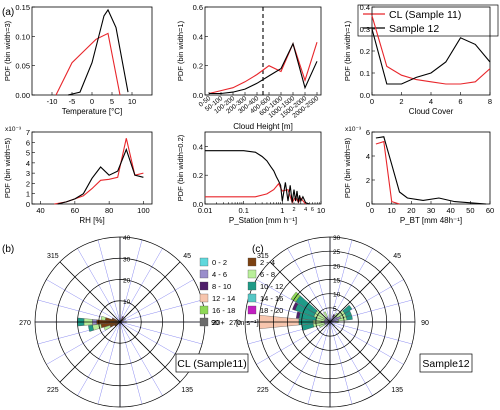  Describe the element at coordinates (25, 323) in the screenshot. I see `direction-label: 270` at that location.